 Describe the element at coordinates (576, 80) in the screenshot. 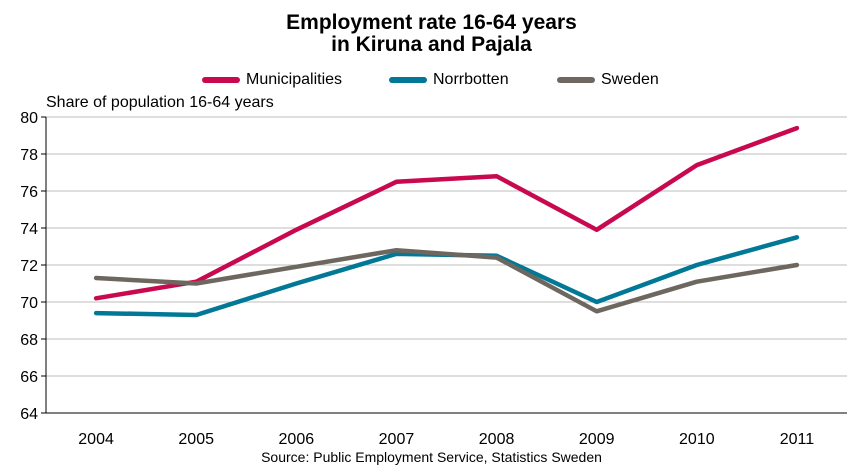

I see `legend-swatch-sweden` at that location.